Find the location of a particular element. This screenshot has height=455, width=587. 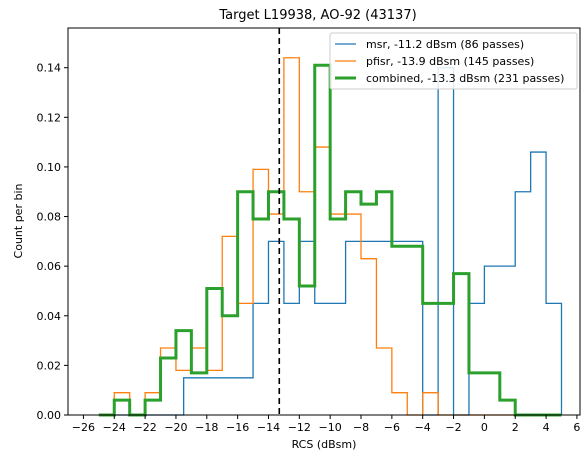

x-tick-label: 2 is located at coordinates (515, 427).